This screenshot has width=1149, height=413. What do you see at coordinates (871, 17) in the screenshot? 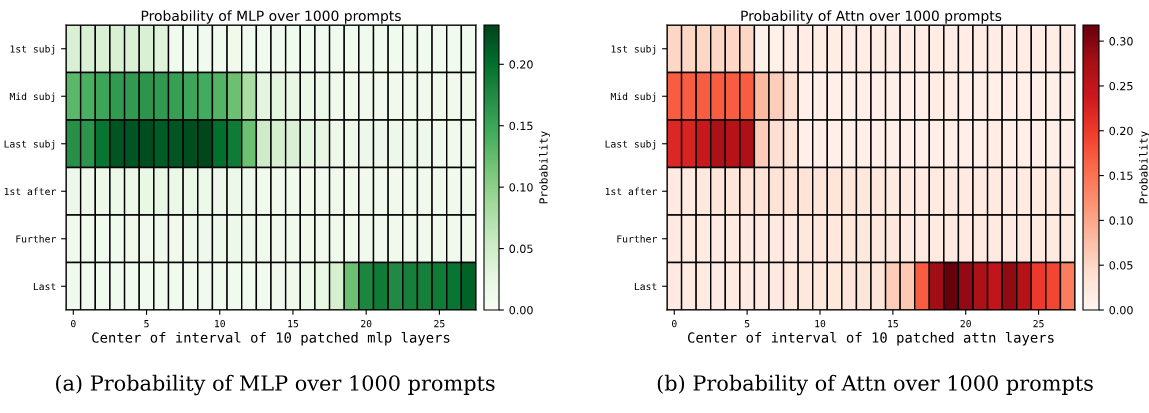
I see `chart-title: Probability of Attn over 1000 prompts` at bounding box center [871, 17].